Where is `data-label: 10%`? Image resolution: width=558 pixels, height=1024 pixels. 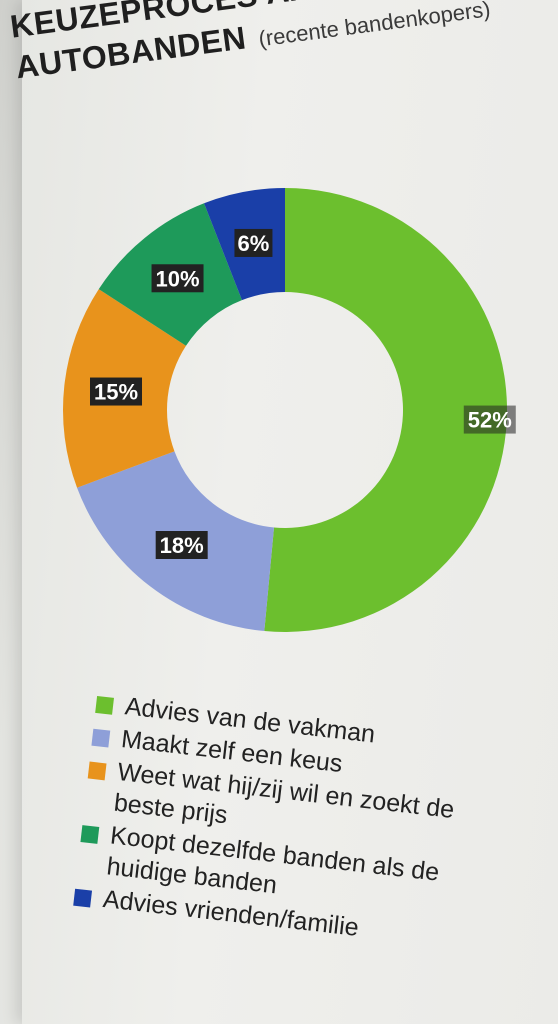
data-label: 10% is located at coordinates (178, 278).